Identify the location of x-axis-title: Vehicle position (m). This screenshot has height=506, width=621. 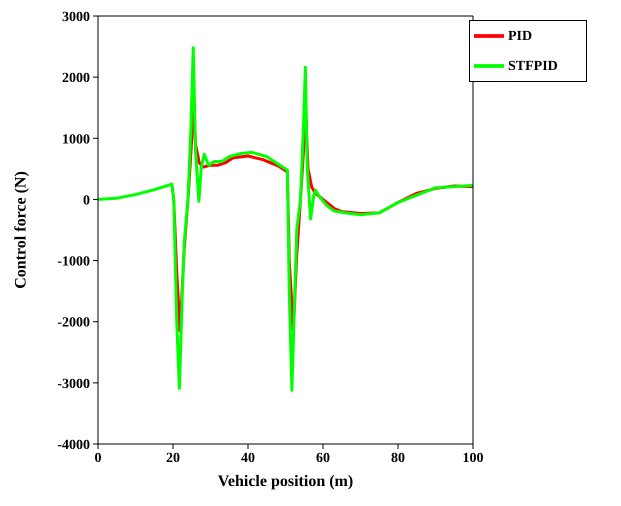
(286, 481).